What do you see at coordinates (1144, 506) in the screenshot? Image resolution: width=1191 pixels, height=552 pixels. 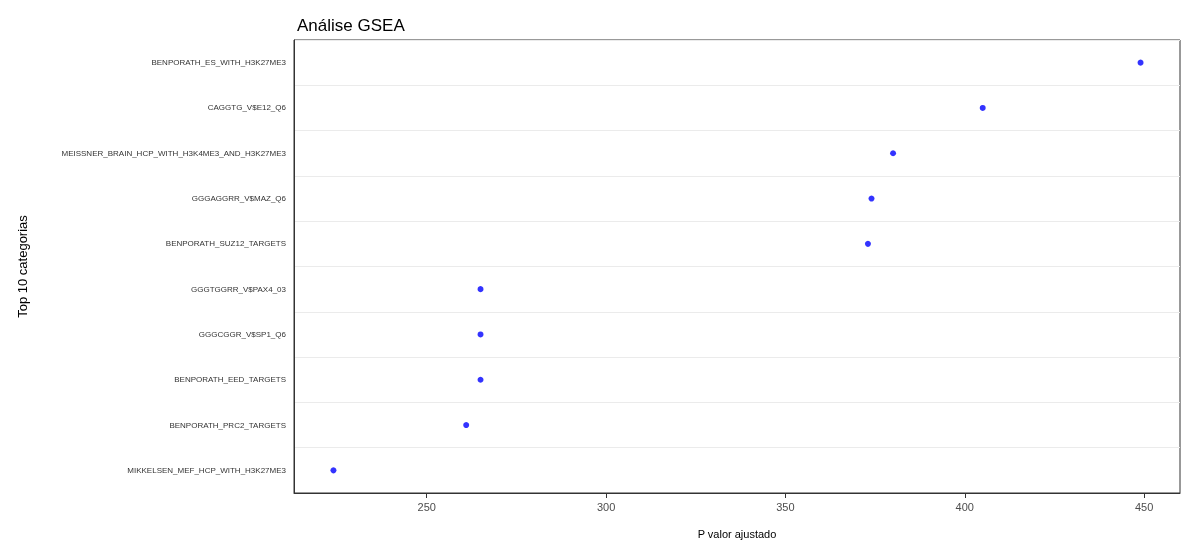 I see `x-tick-label: 450` at bounding box center [1144, 506].